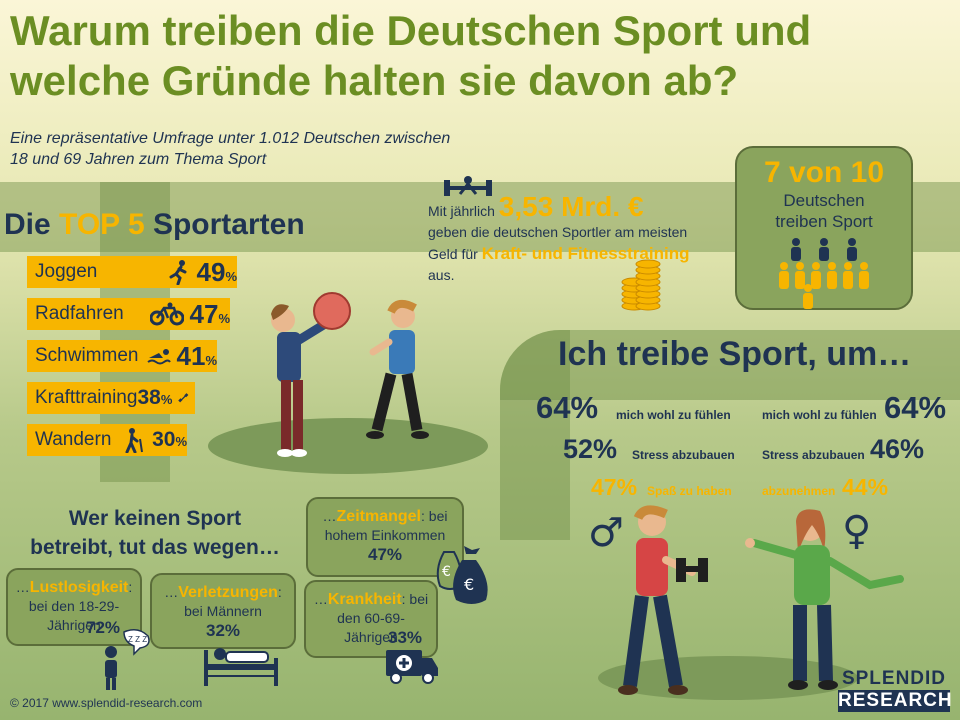  What do you see at coordinates (216, 271) in the screenshot?
I see `top5-value: 49%` at bounding box center [216, 271].